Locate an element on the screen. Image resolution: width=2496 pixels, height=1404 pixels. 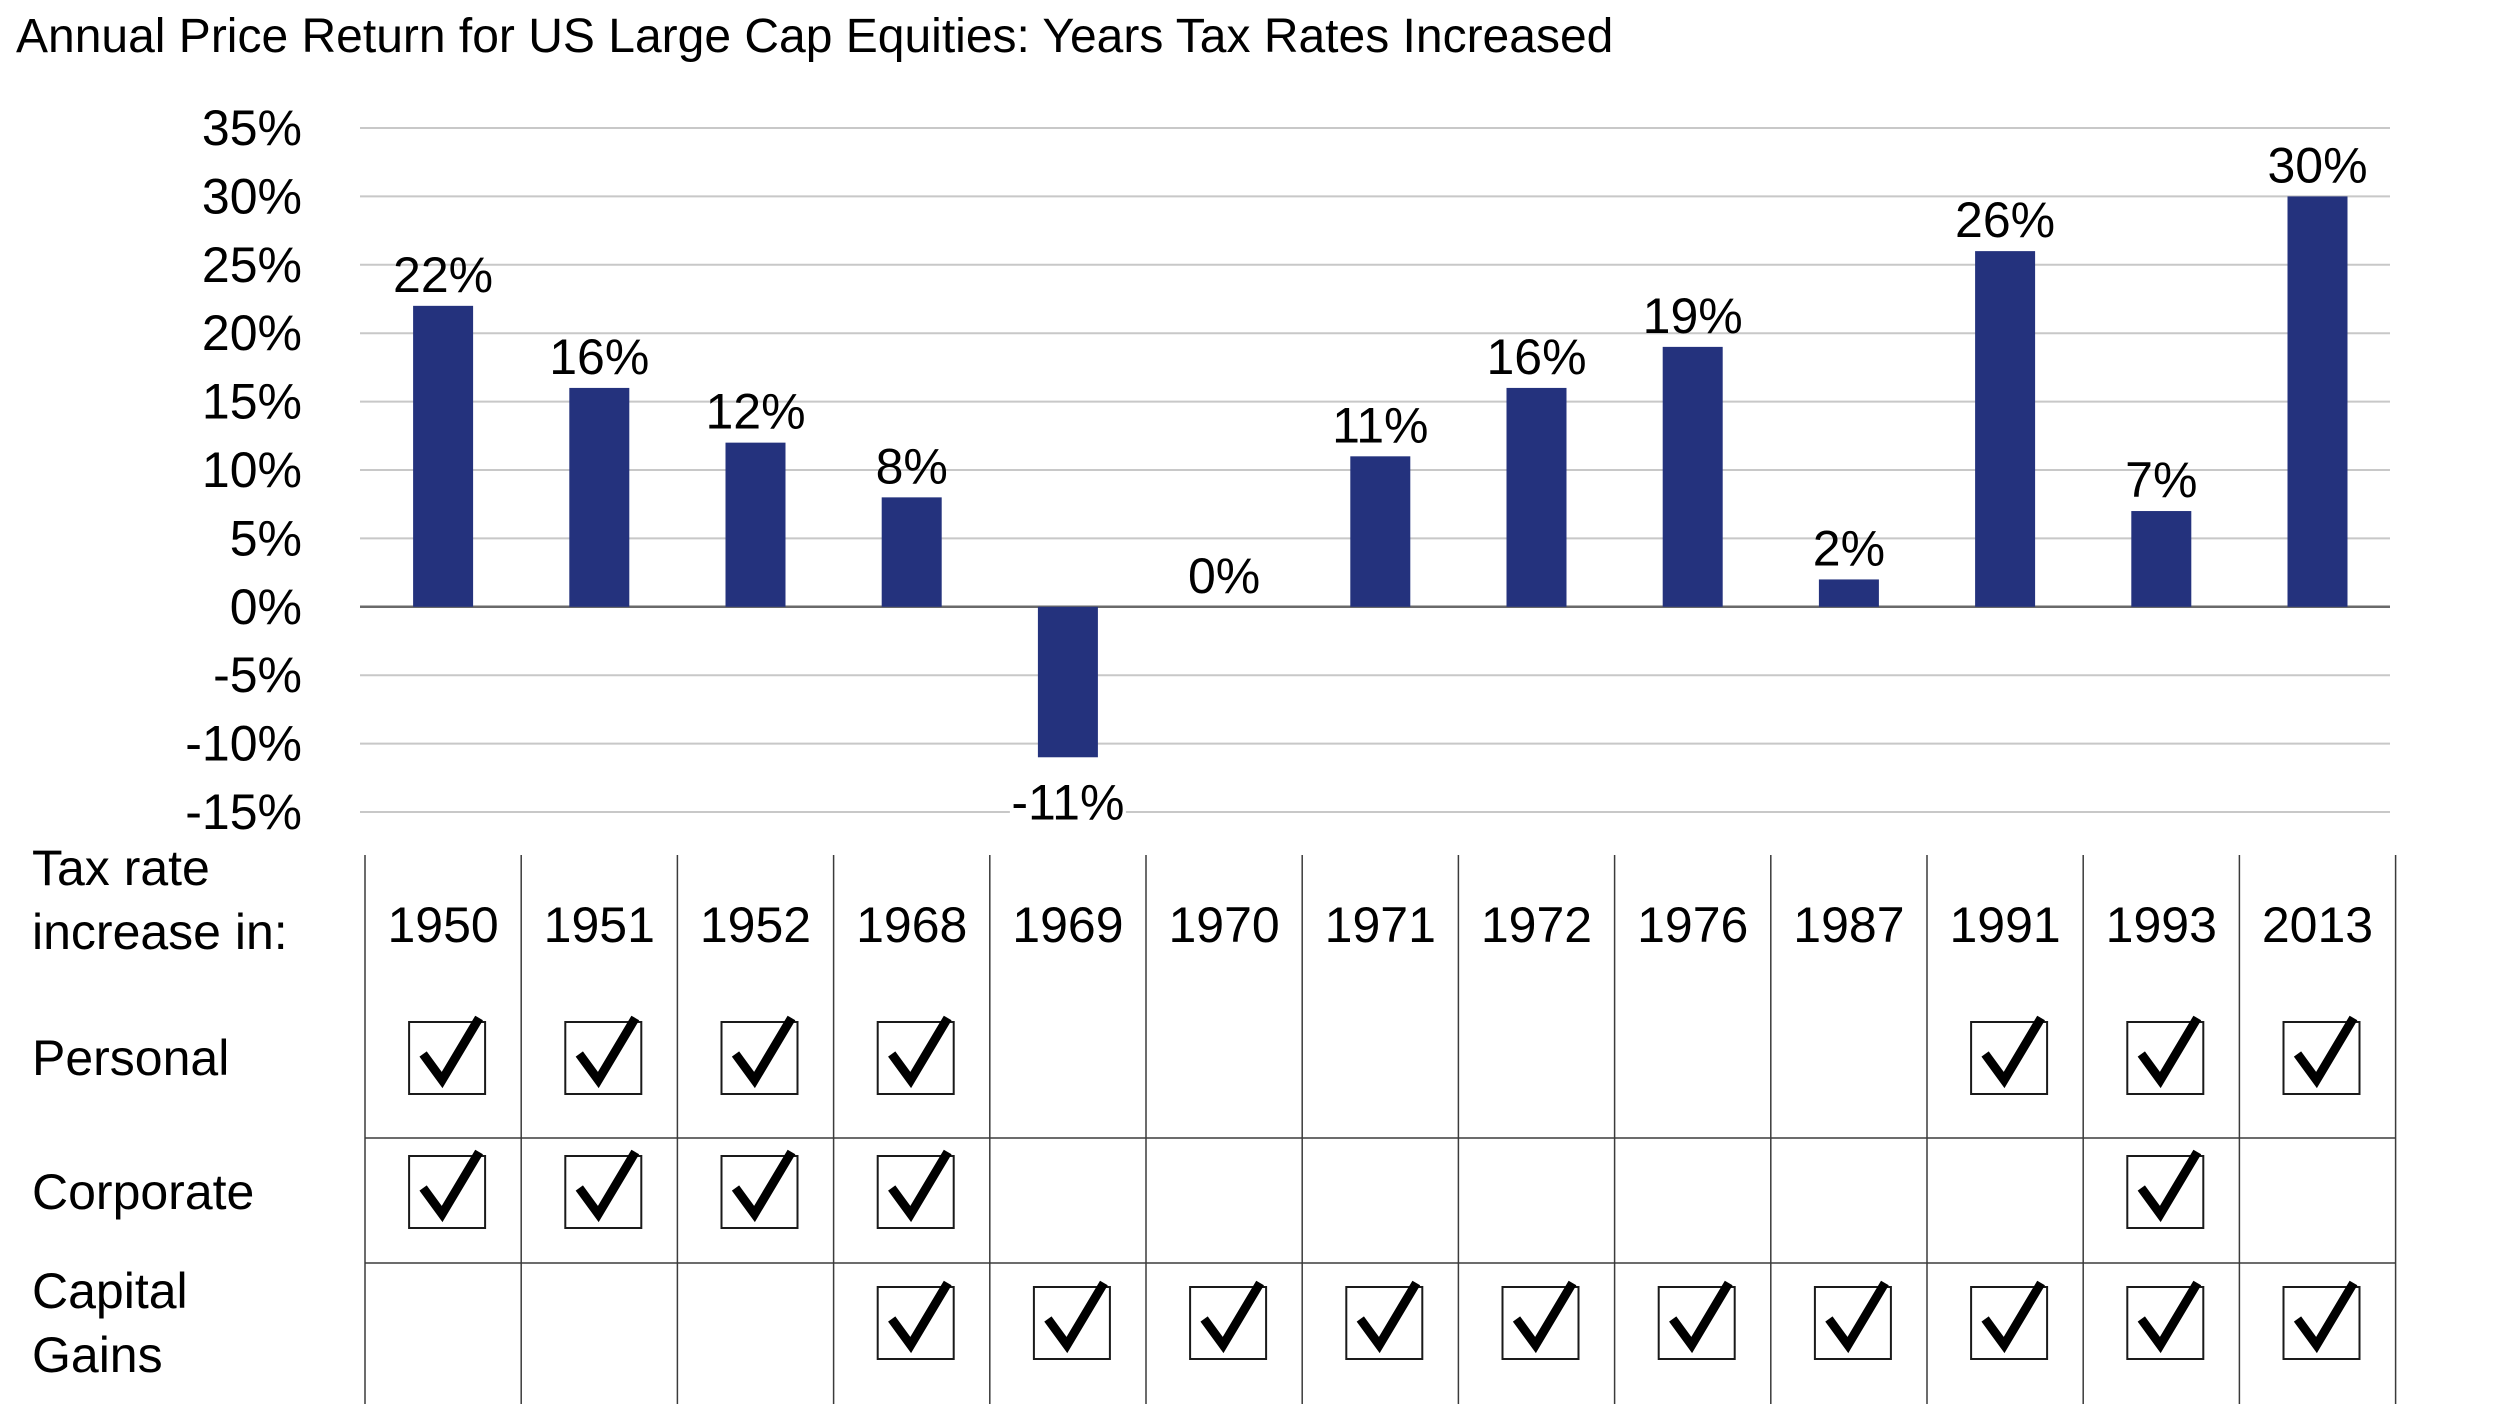
year-label: 1950 is located at coordinates (442, 925).